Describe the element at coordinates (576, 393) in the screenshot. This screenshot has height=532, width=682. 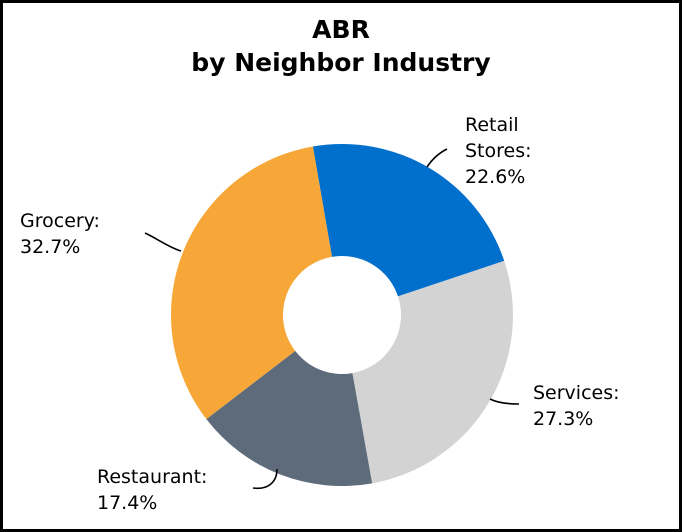
I see `category-label: Services:` at that location.